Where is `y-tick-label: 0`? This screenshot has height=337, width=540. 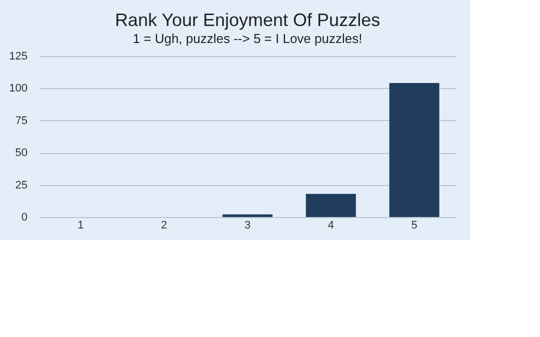 y-tick-label: 0 is located at coordinates (24, 218).